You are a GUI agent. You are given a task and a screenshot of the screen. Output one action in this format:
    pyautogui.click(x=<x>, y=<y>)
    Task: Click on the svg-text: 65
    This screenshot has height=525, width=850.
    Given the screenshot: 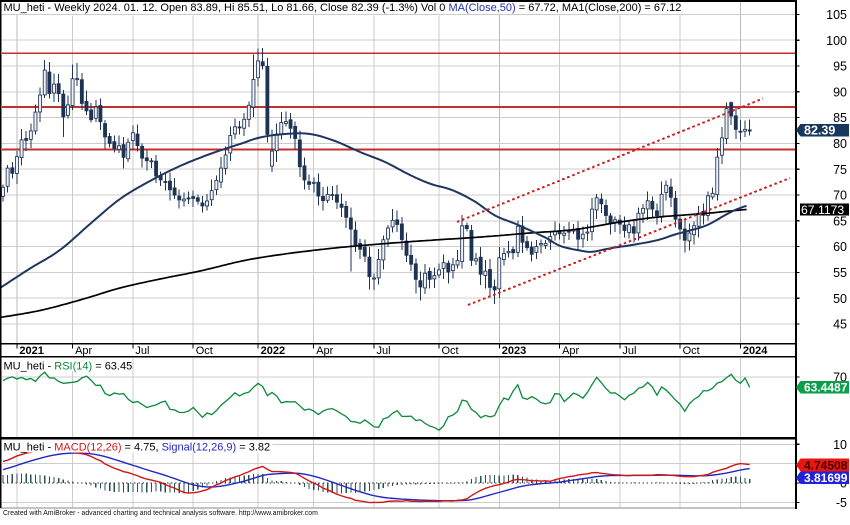 What is the action you would take?
    pyautogui.click(x=840, y=221)
    